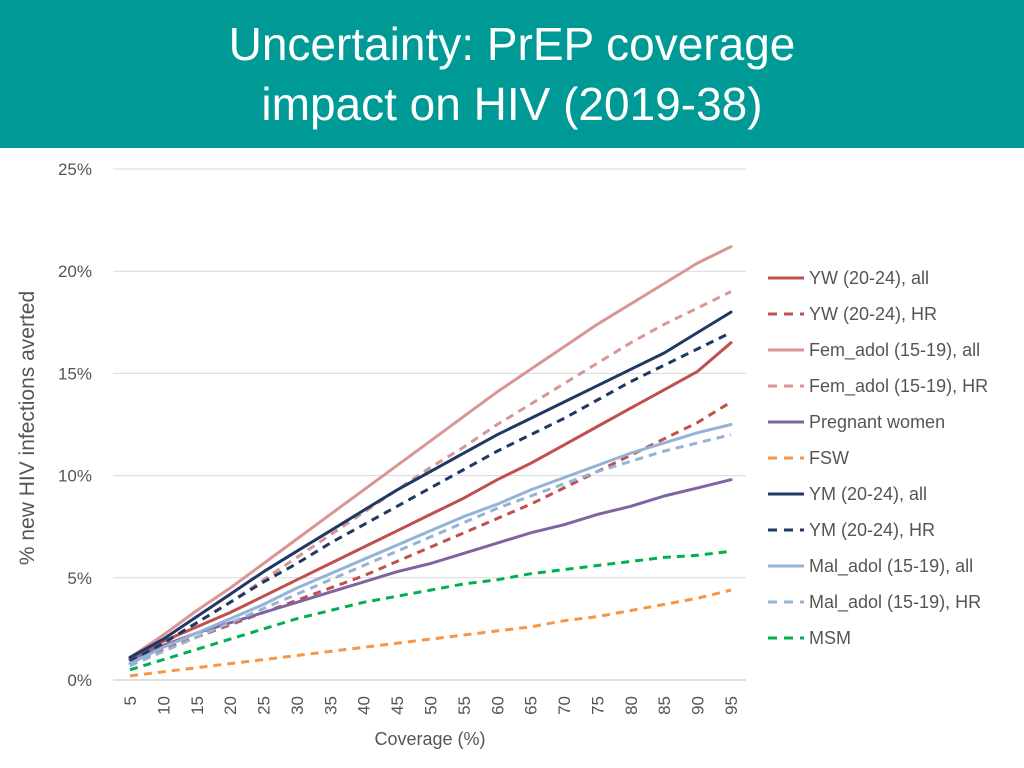 The width and height of the screenshot is (1024, 768). I want to click on x-tick-label: 25, so click(264, 705).